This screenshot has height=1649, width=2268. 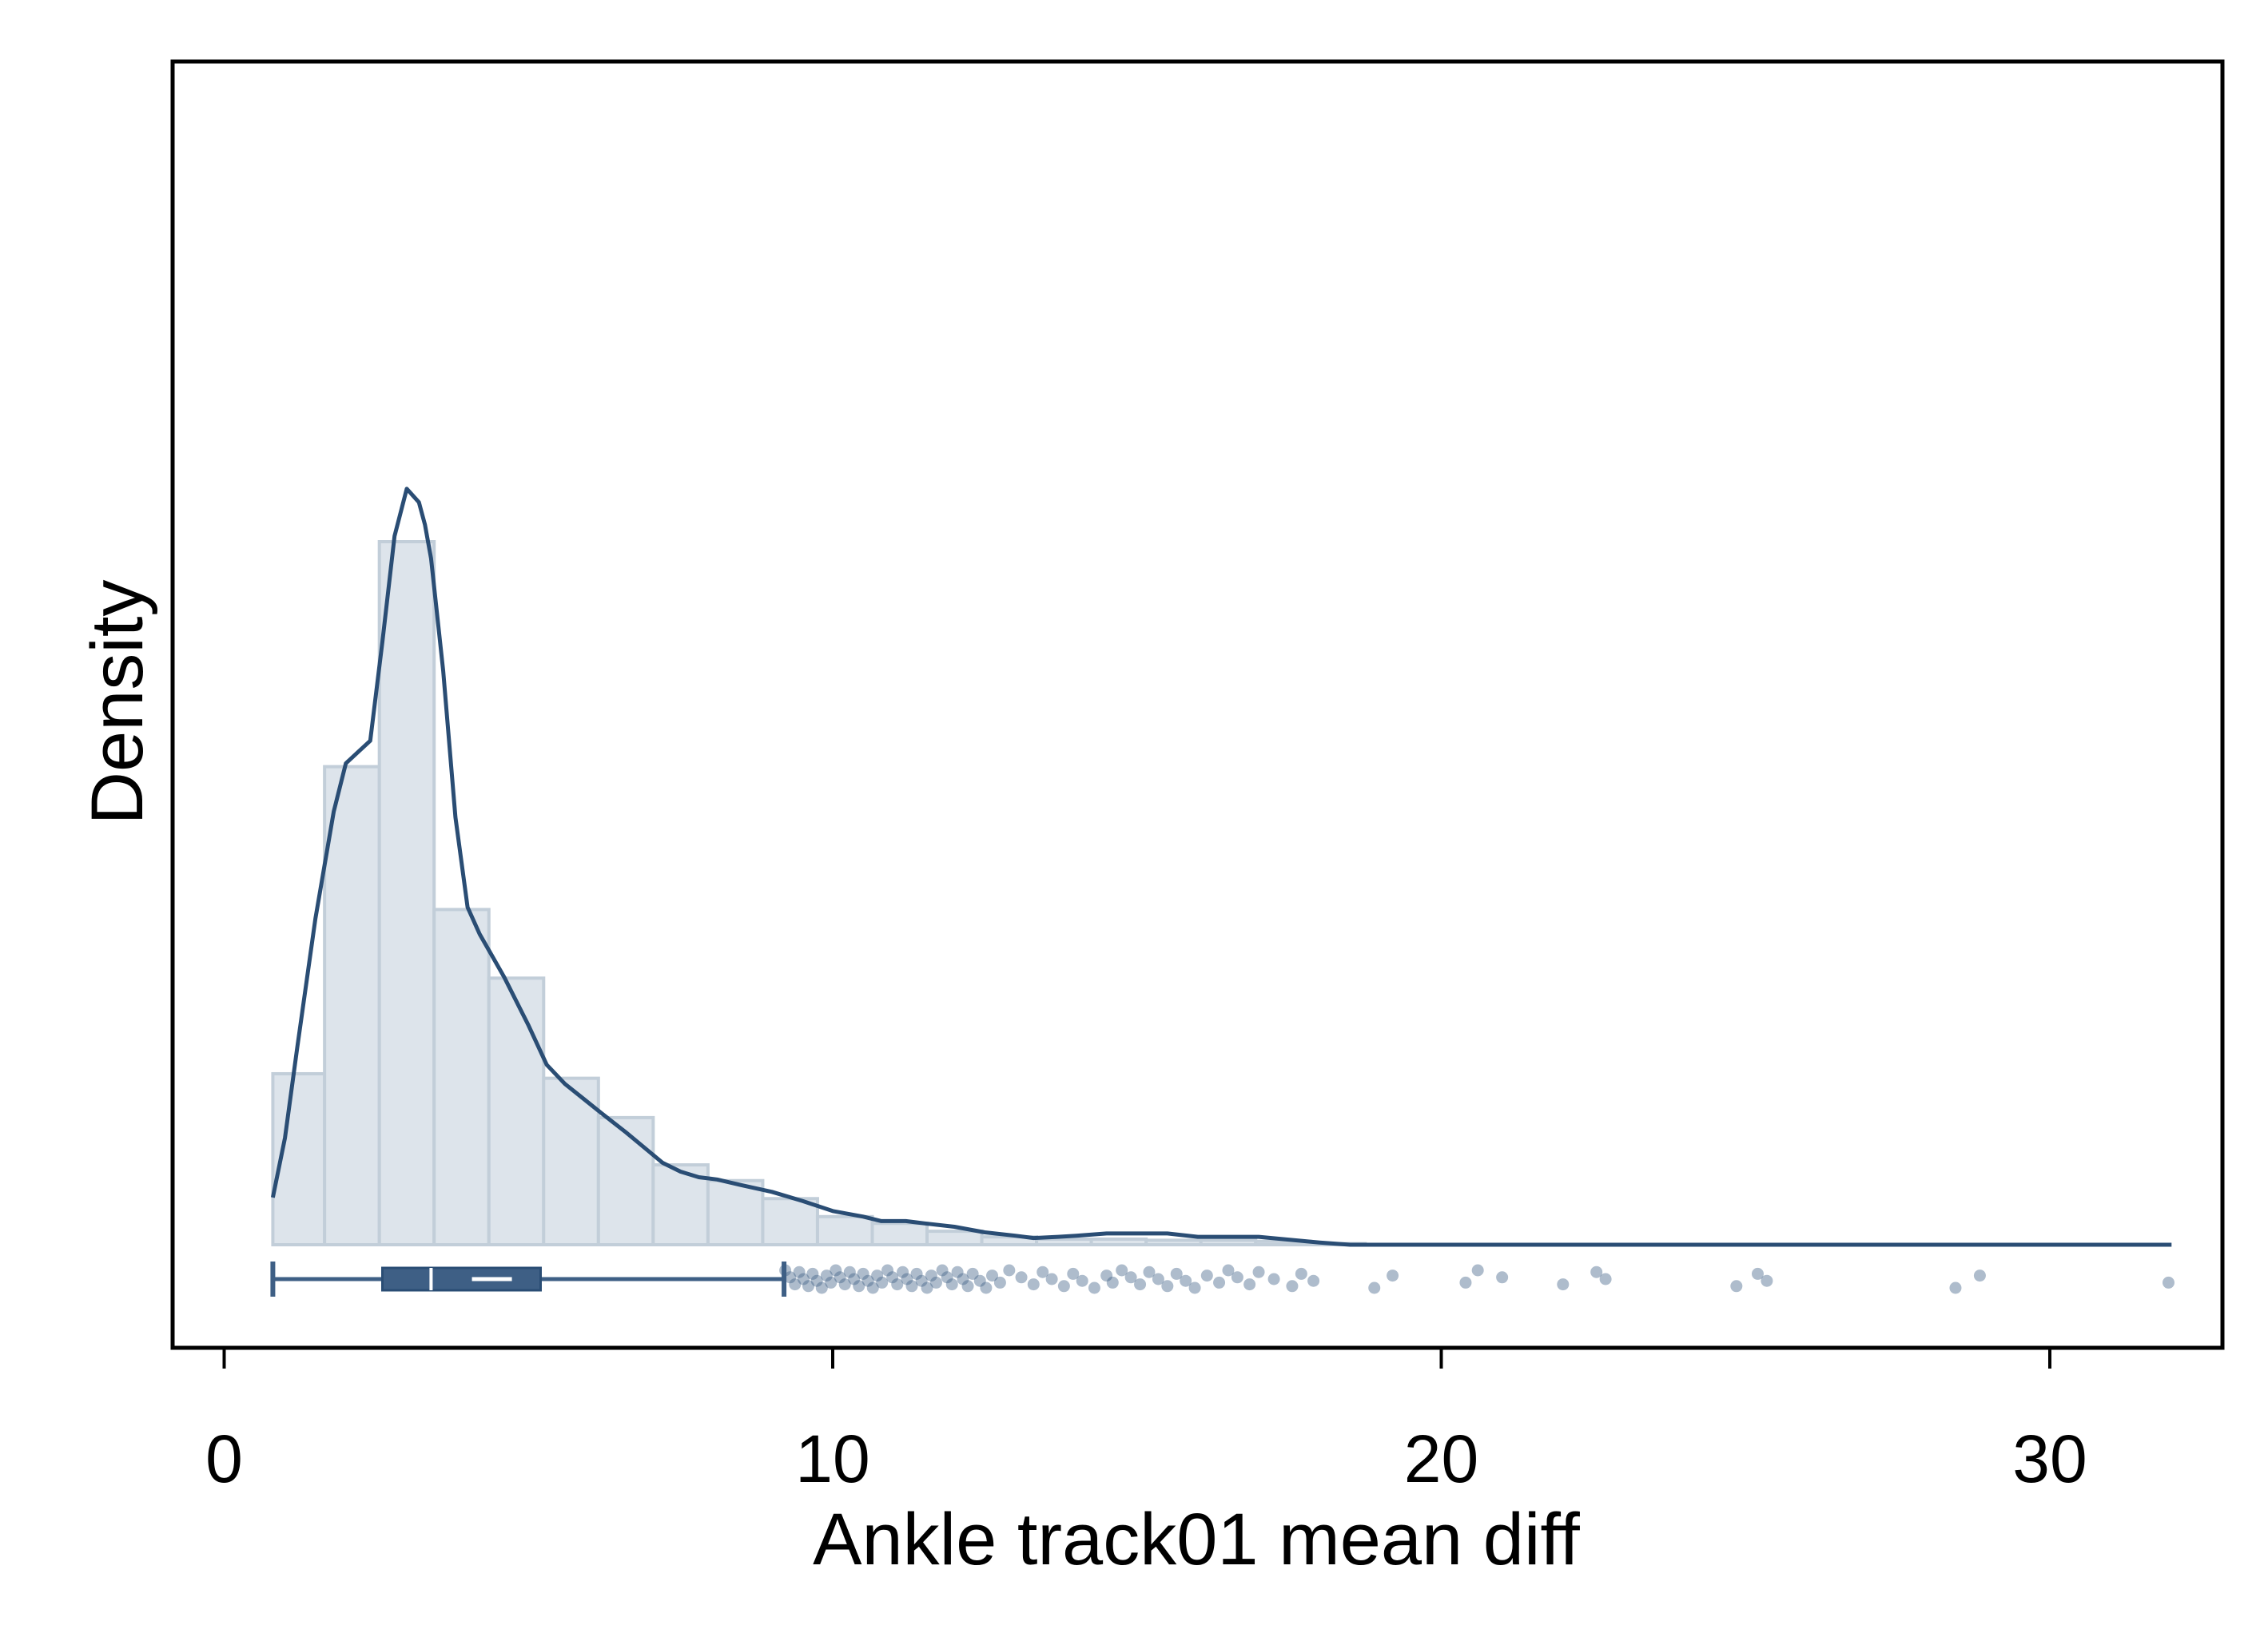 I want to click on x-axis: 0 10 20 30, so click(x=1206, y=1421).